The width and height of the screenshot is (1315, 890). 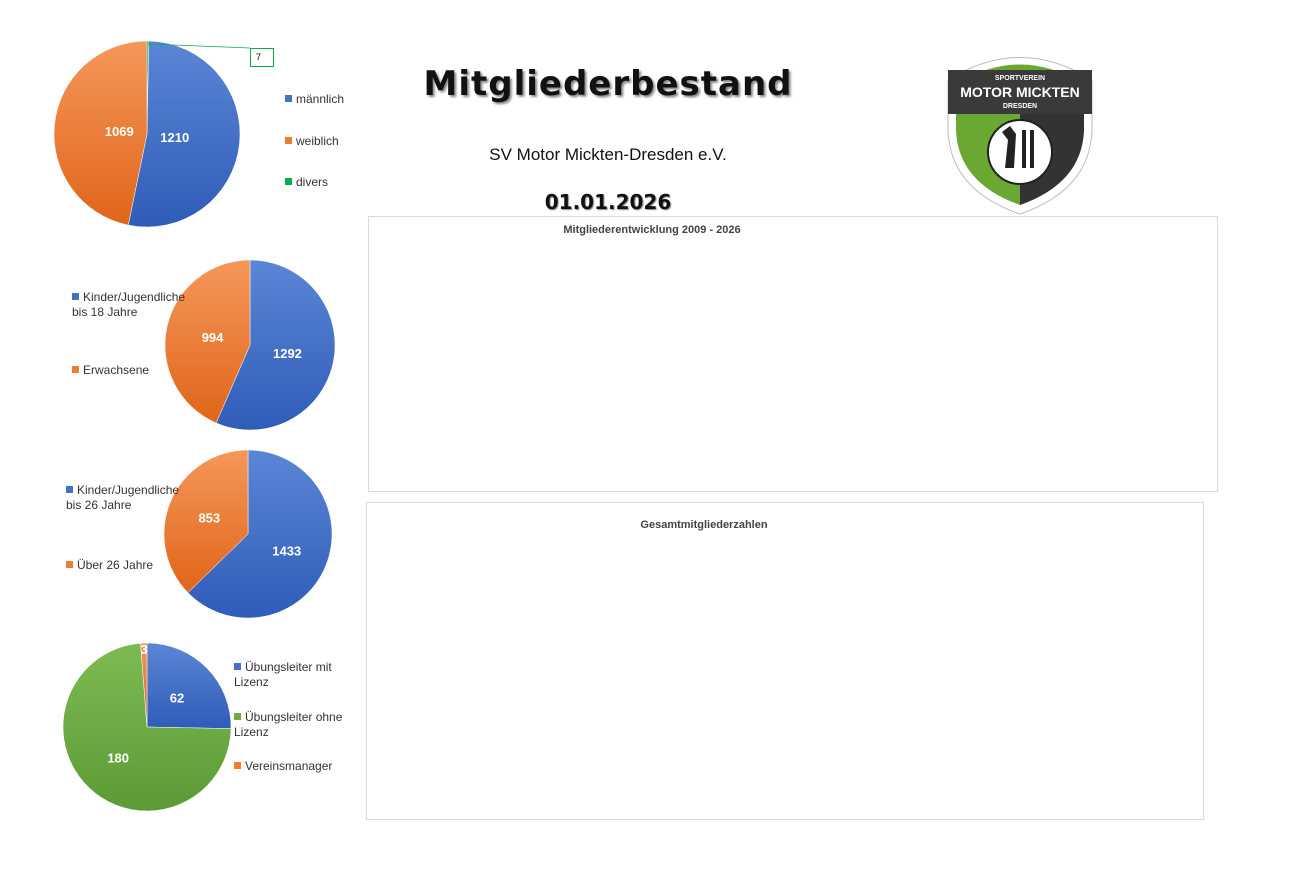 I want to click on legend-item-divers: divers, so click(x=306, y=182).